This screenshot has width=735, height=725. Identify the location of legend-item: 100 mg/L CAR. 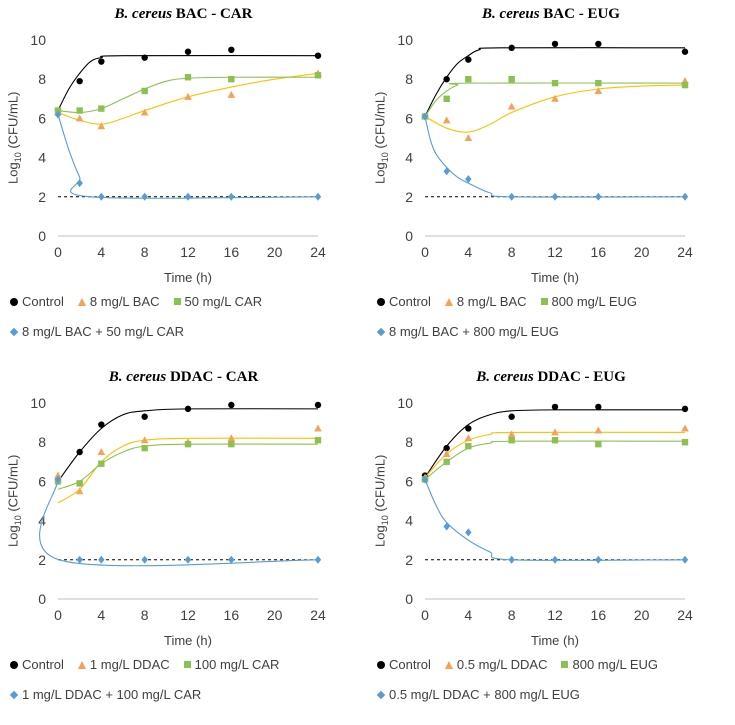
(231, 664).